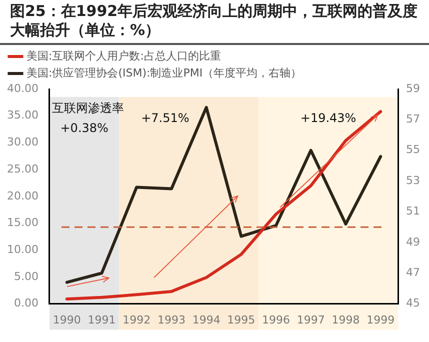  I want to click on y-tick-label: 25.00, so click(22, 169).